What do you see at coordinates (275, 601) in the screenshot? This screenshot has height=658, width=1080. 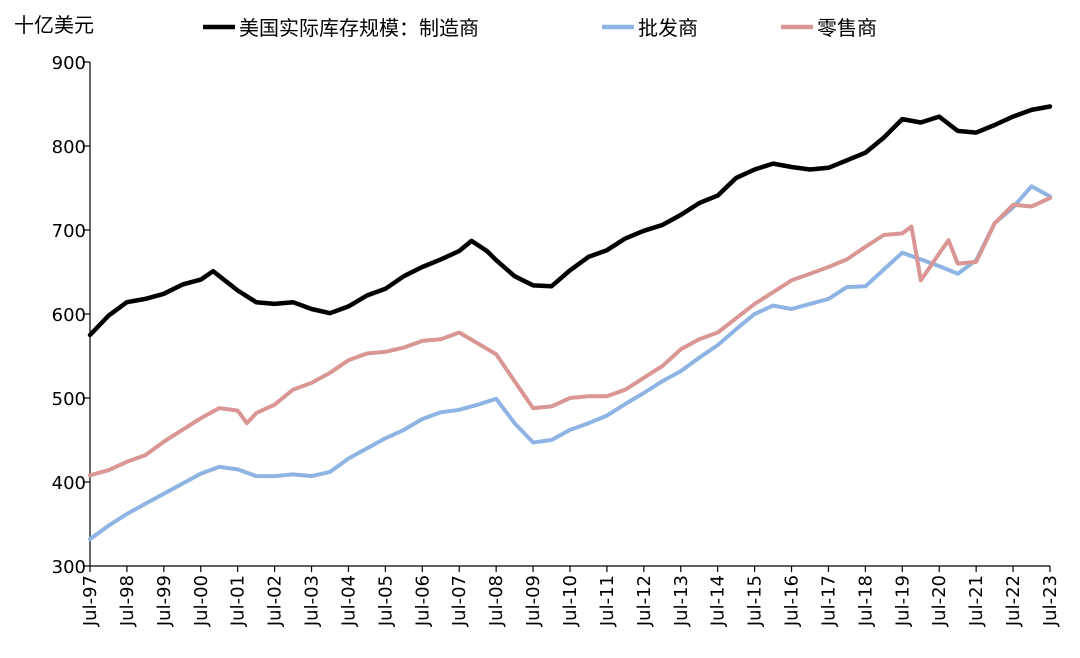 I see `x-tick-label: Jul-02` at bounding box center [275, 601].